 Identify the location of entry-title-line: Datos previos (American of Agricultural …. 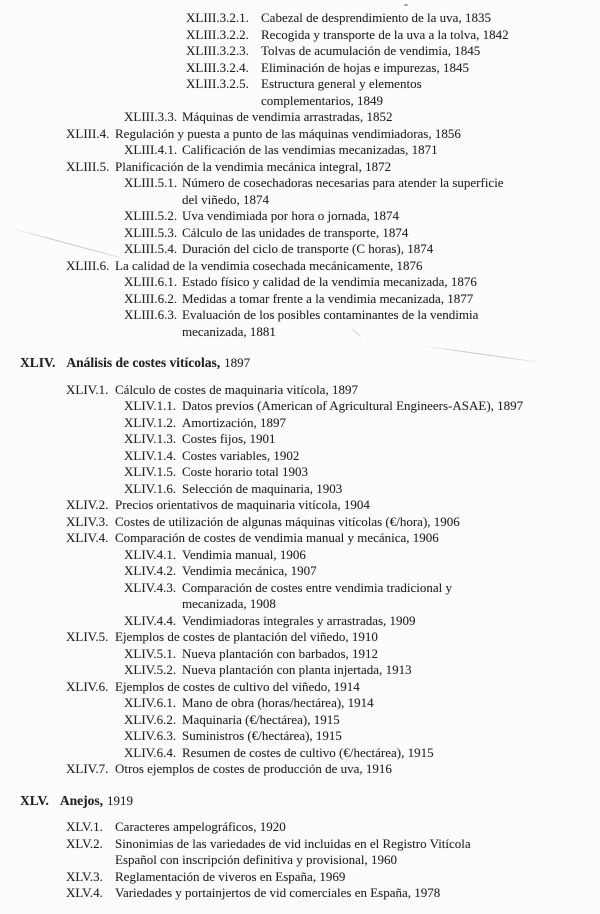
(353, 405).